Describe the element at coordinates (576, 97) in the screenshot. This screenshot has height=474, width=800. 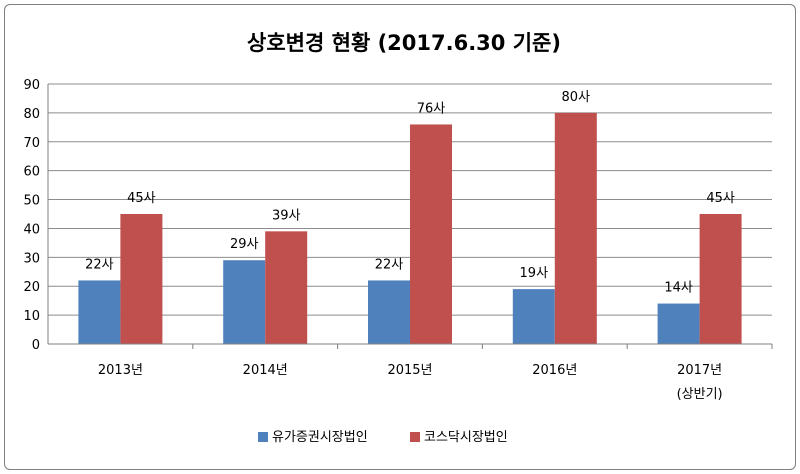
I see `data-label: 80사` at that location.